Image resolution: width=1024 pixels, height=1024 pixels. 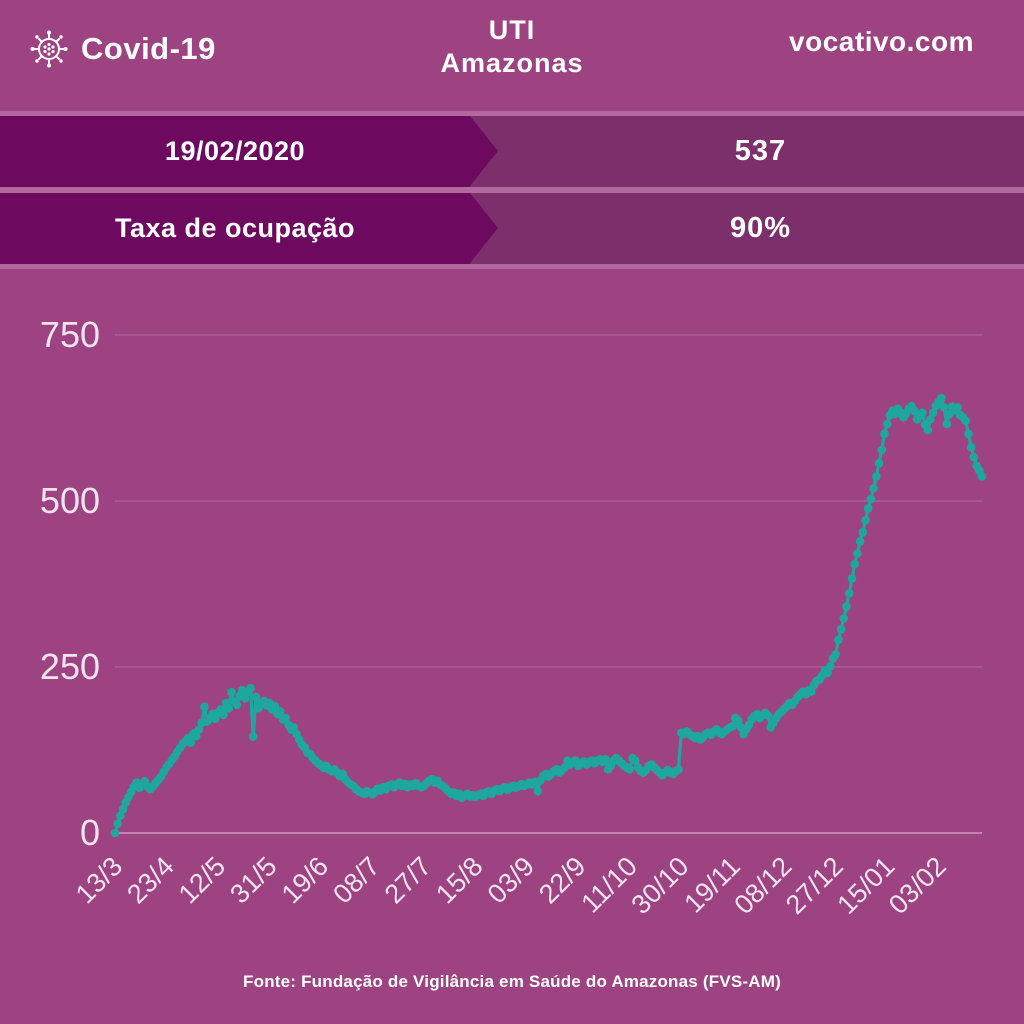 What do you see at coordinates (512, 47) in the screenshot?
I see `page-title: UTI Amazonas` at bounding box center [512, 47].